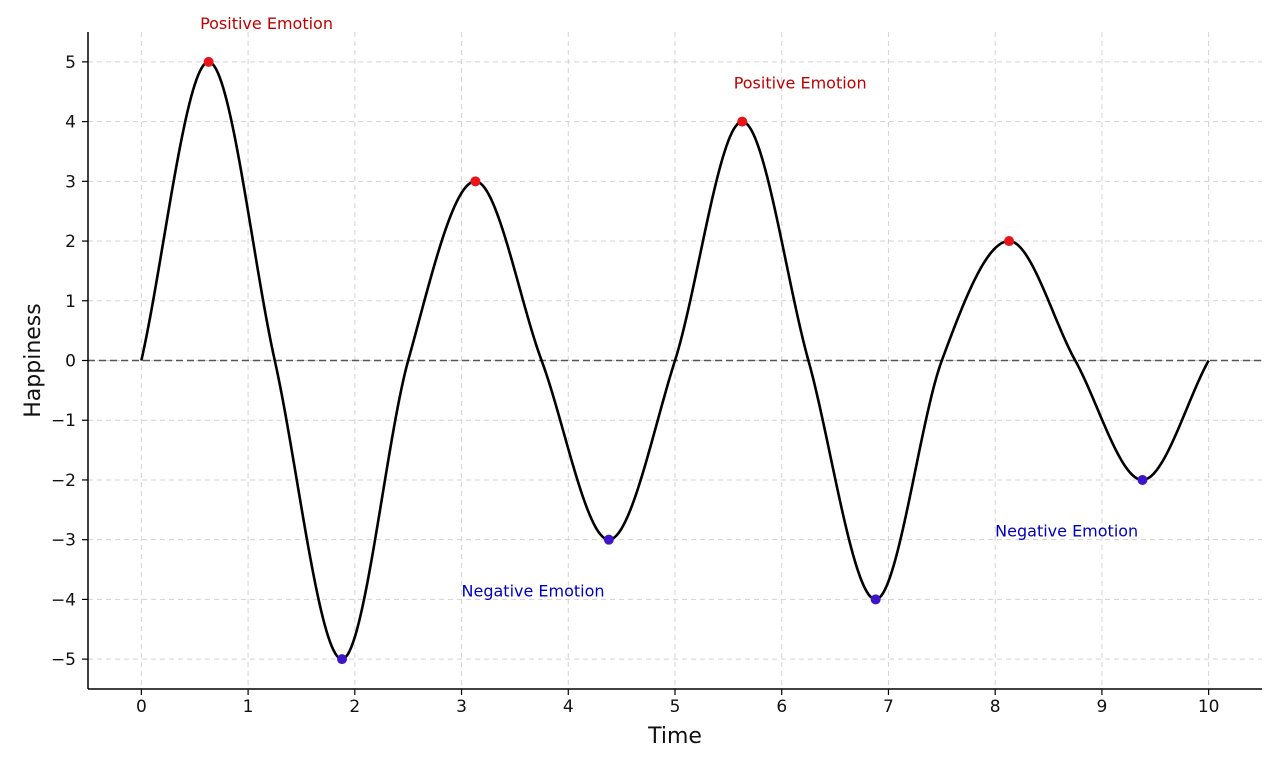 This screenshot has width=1280, height=768. Describe the element at coordinates (781, 707) in the screenshot. I see `x-tick-label: 6` at that location.